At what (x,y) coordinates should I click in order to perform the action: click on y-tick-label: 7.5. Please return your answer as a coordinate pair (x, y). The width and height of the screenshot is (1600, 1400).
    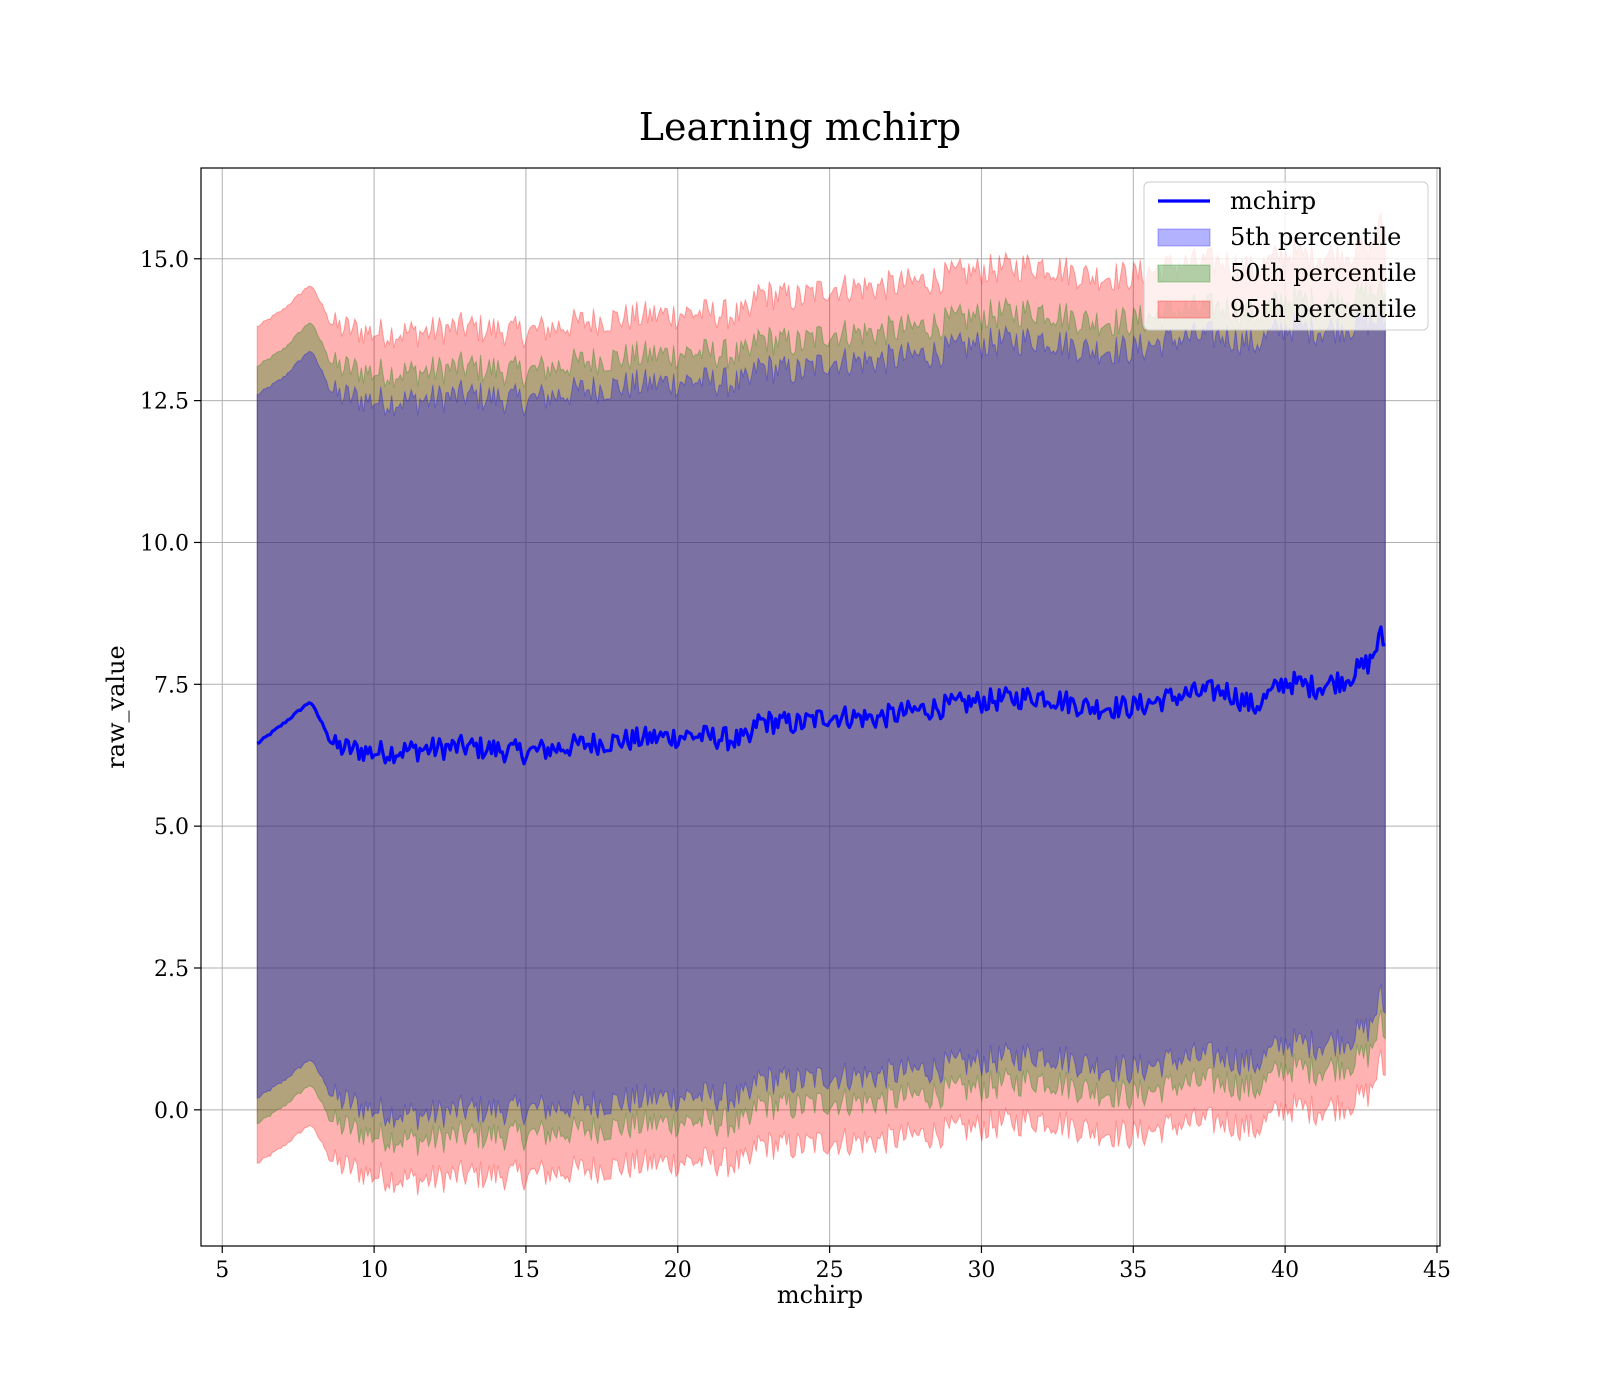
    Looking at the image, I should click on (171, 685).